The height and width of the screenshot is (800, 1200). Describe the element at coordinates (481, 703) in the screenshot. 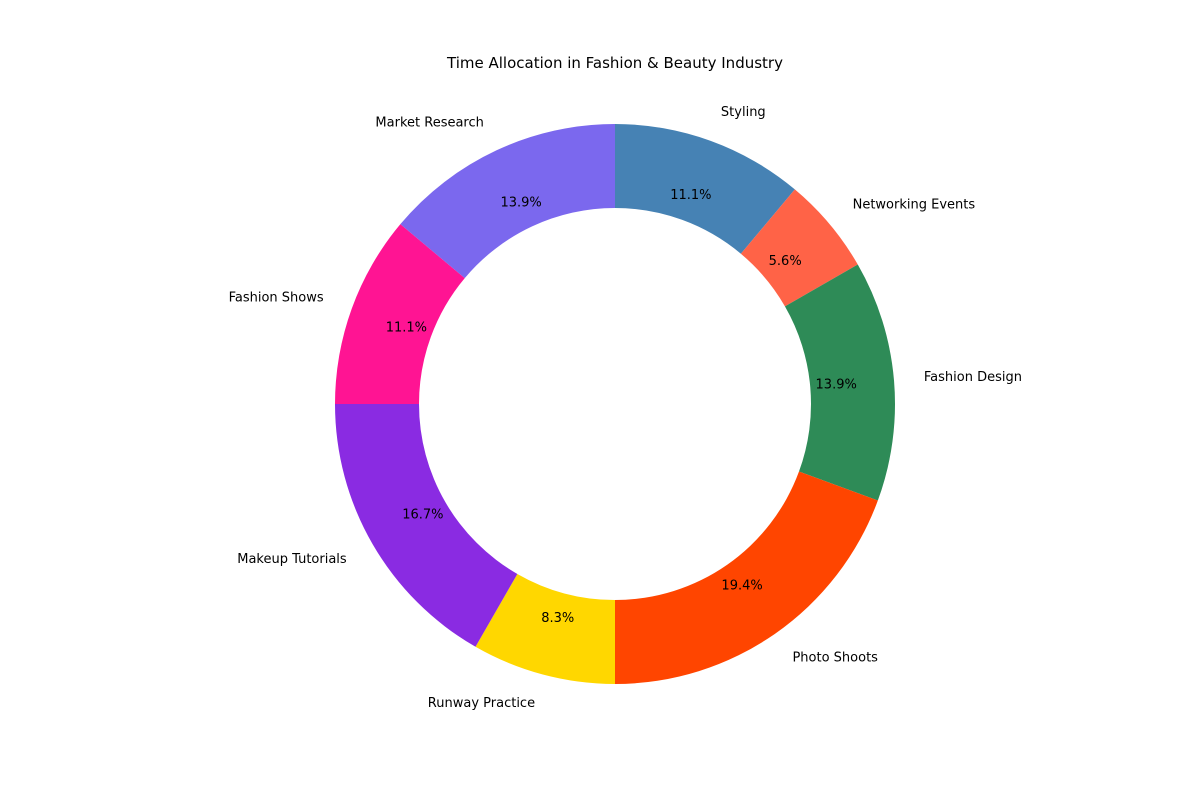

I see `slice-label-runway-practice: Runway Practice` at that location.